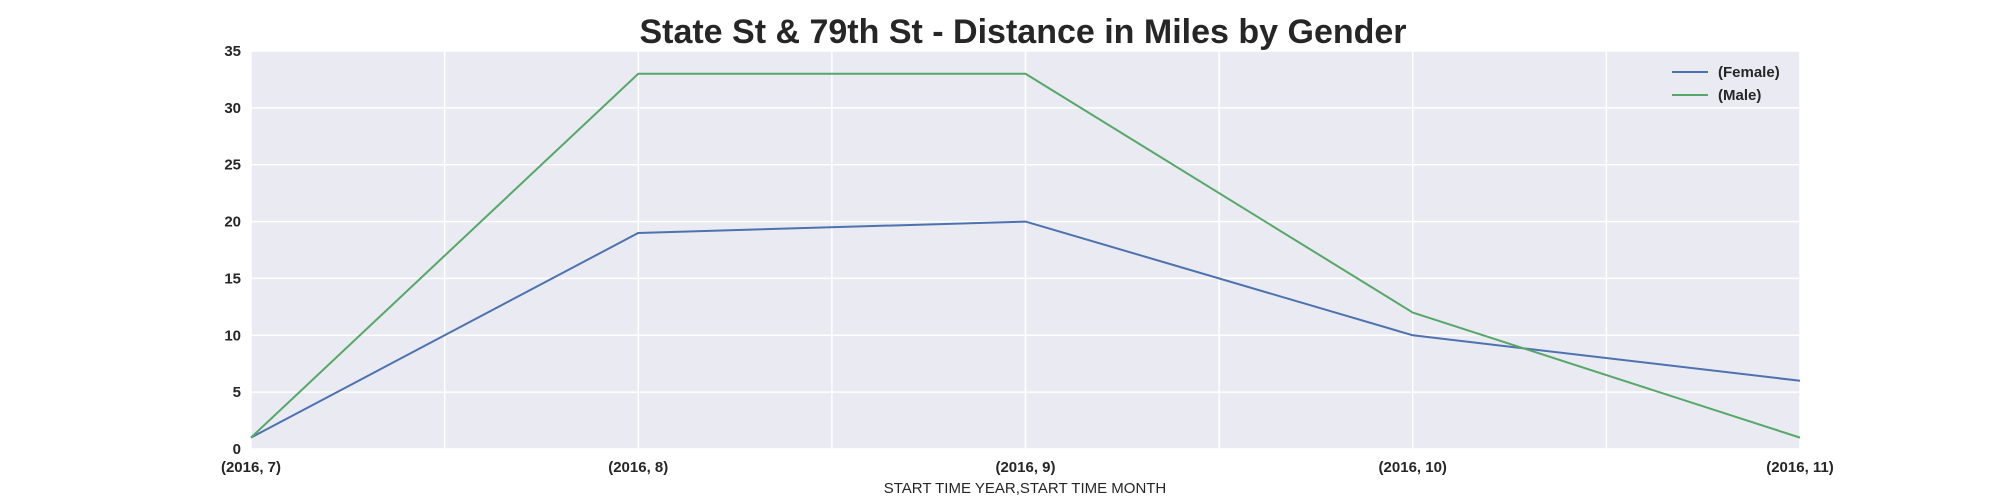 The height and width of the screenshot is (500, 2000). What do you see at coordinates (232, 335) in the screenshot?
I see `y-tick-label: 10` at bounding box center [232, 335].